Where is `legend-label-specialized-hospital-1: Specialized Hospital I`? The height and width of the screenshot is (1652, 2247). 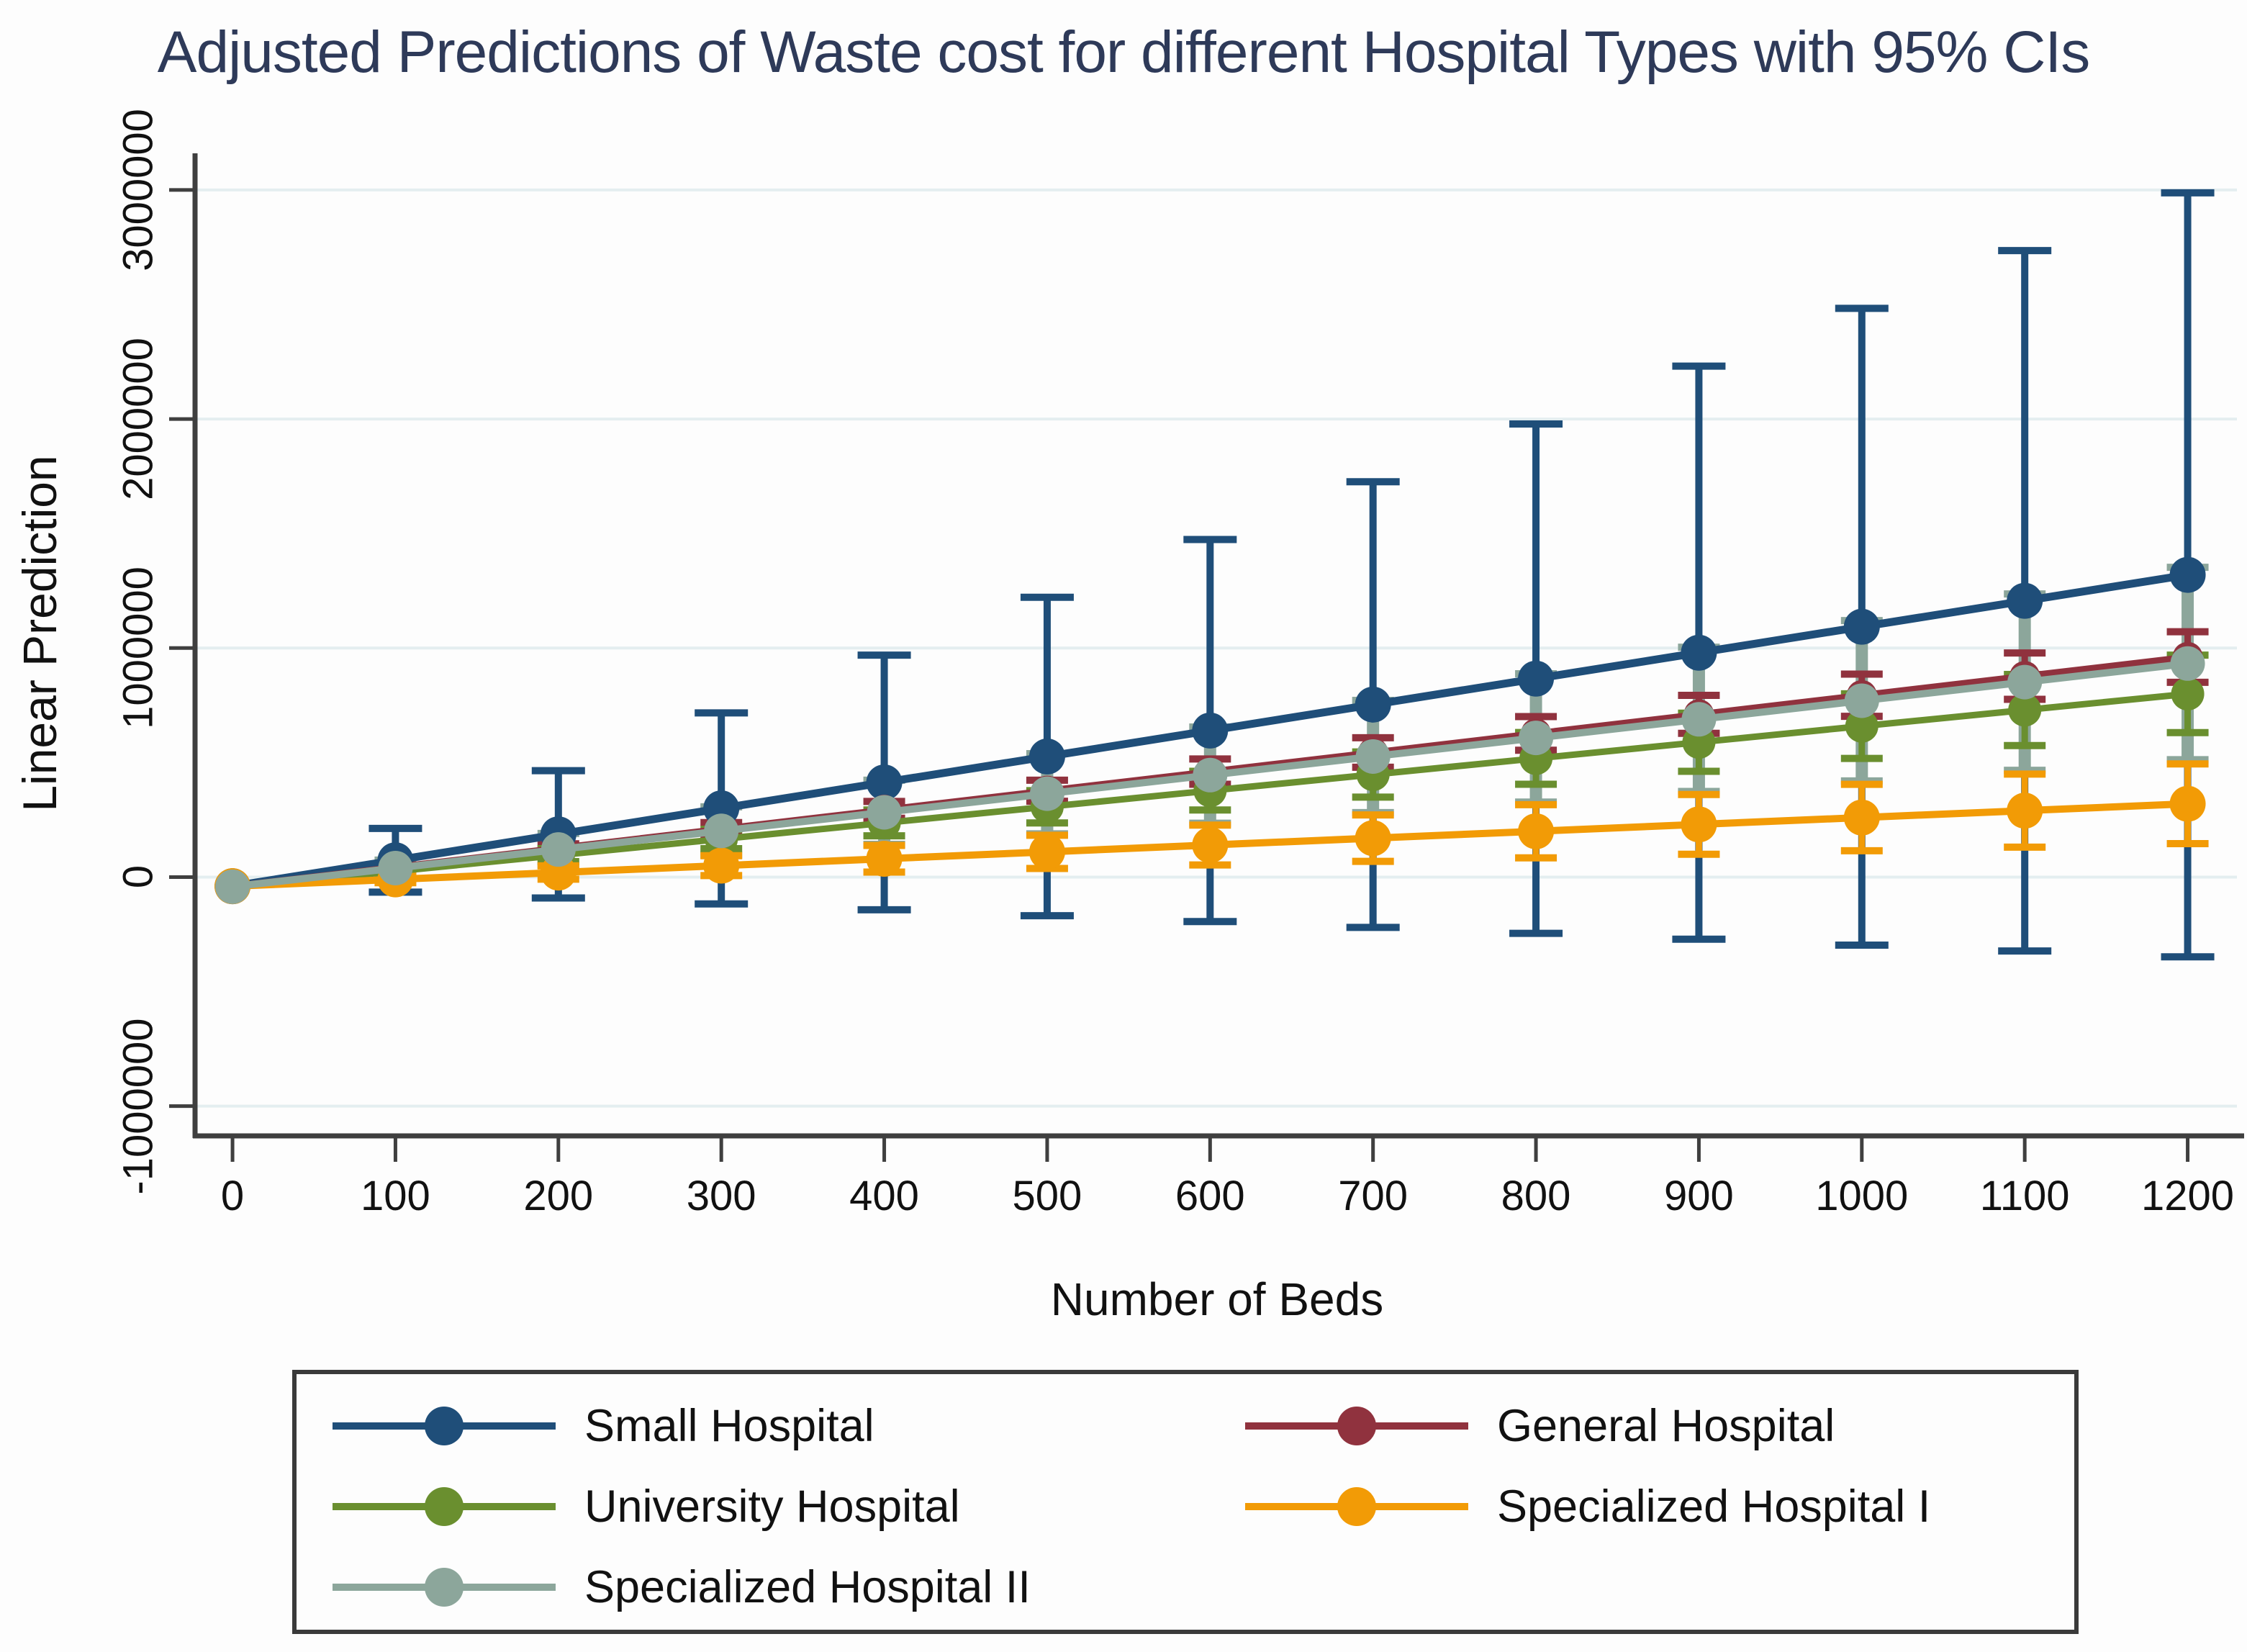
legend-label-specialized-hospital-1: Specialized Hospital I is located at coordinates (1714, 1506).